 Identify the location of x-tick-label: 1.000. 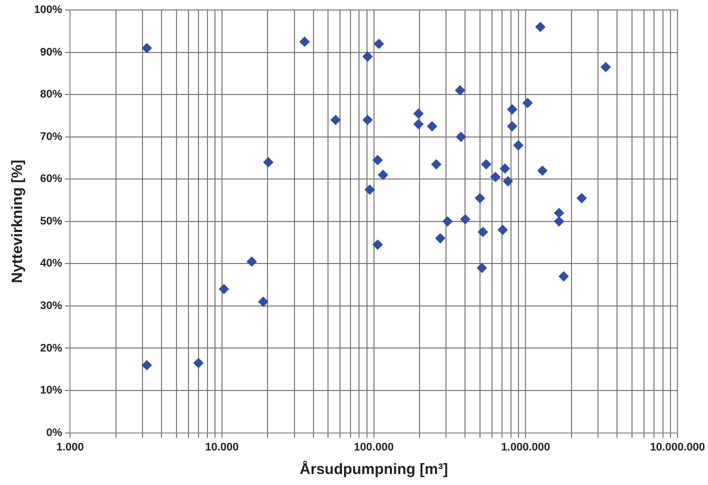
(70, 447).